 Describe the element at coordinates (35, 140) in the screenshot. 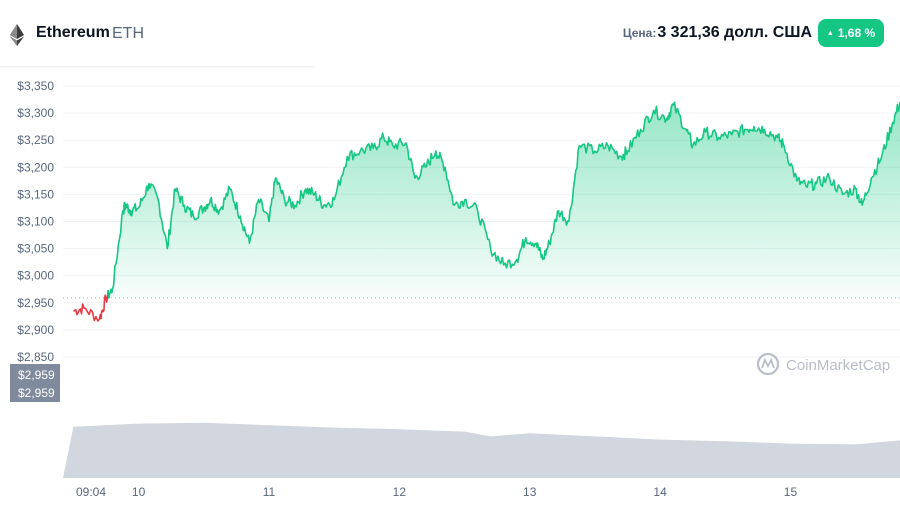

I see `y-tick-label: $3,250` at that location.